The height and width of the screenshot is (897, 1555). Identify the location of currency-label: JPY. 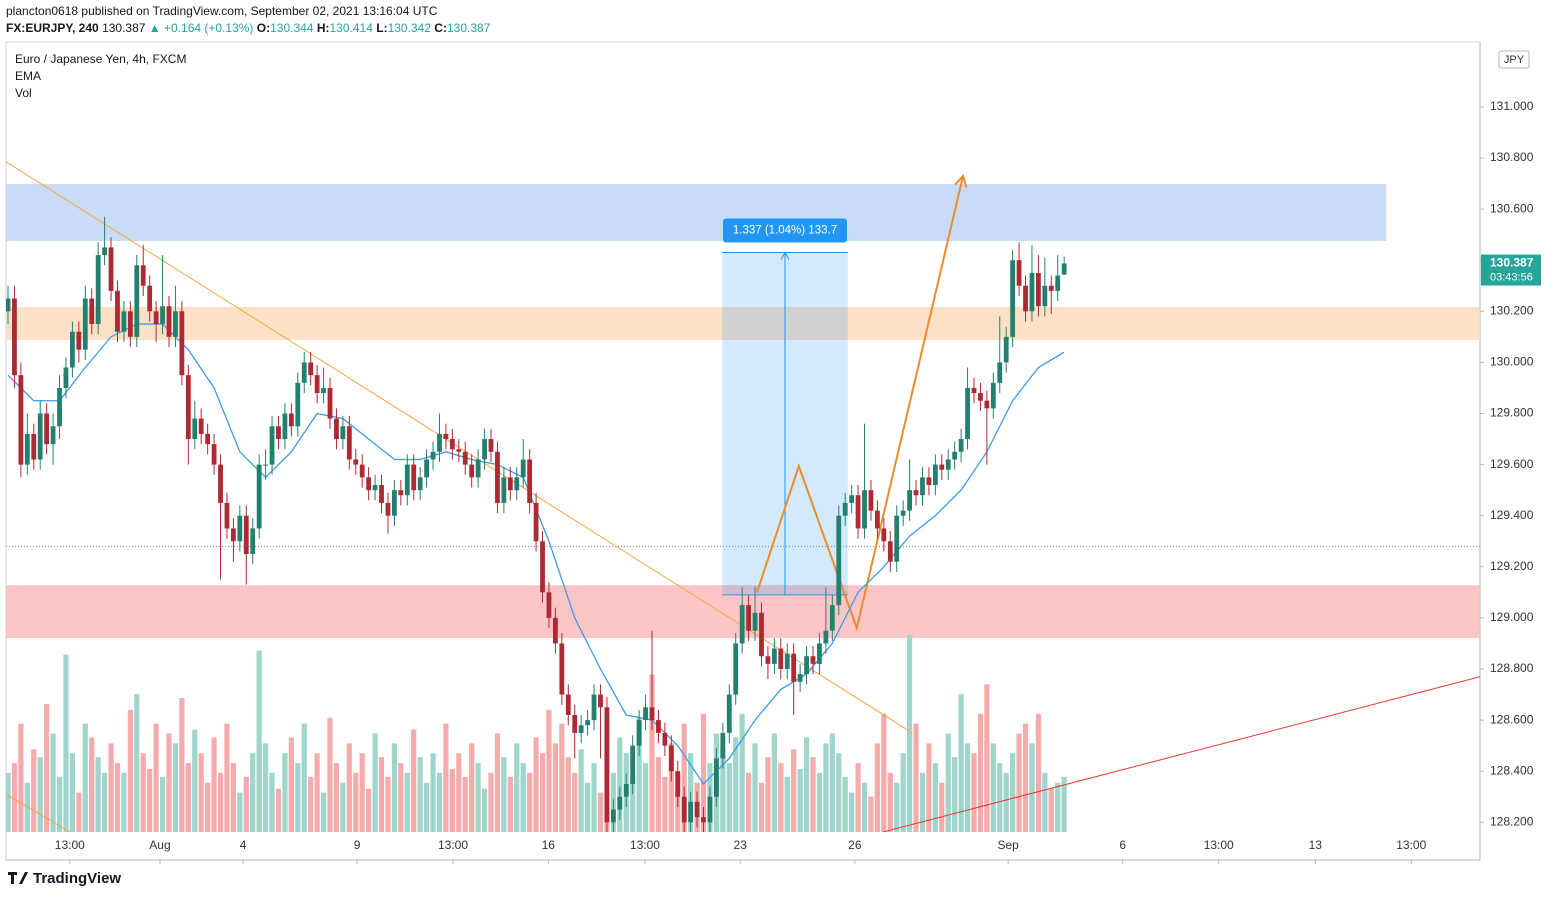
(1514, 60).